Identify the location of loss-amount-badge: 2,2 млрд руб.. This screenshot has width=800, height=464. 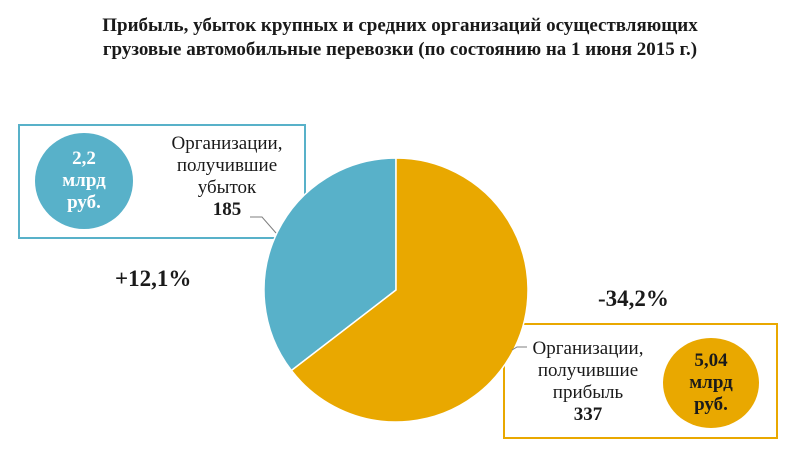
(84, 181).